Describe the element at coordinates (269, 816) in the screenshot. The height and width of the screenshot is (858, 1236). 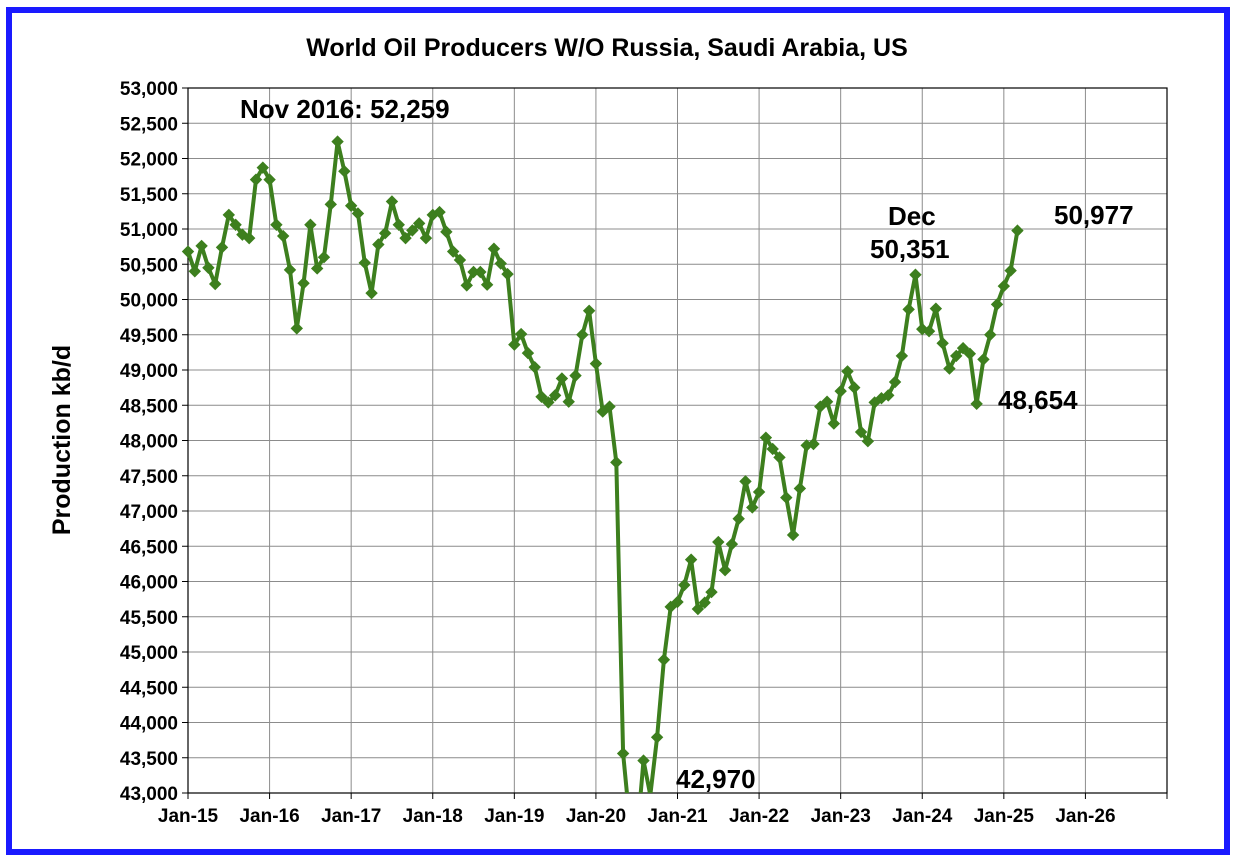
I see `x-tick-label: Jan-16` at that location.